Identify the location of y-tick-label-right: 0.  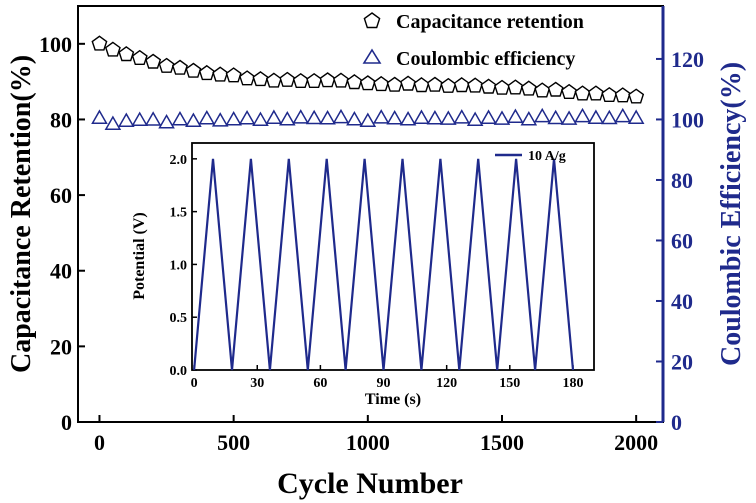
(676, 422).